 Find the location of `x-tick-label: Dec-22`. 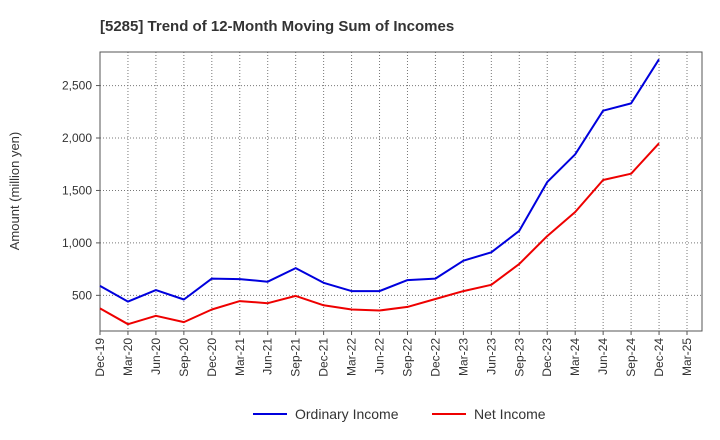

x-tick-label: Dec-22 is located at coordinates (435, 357).